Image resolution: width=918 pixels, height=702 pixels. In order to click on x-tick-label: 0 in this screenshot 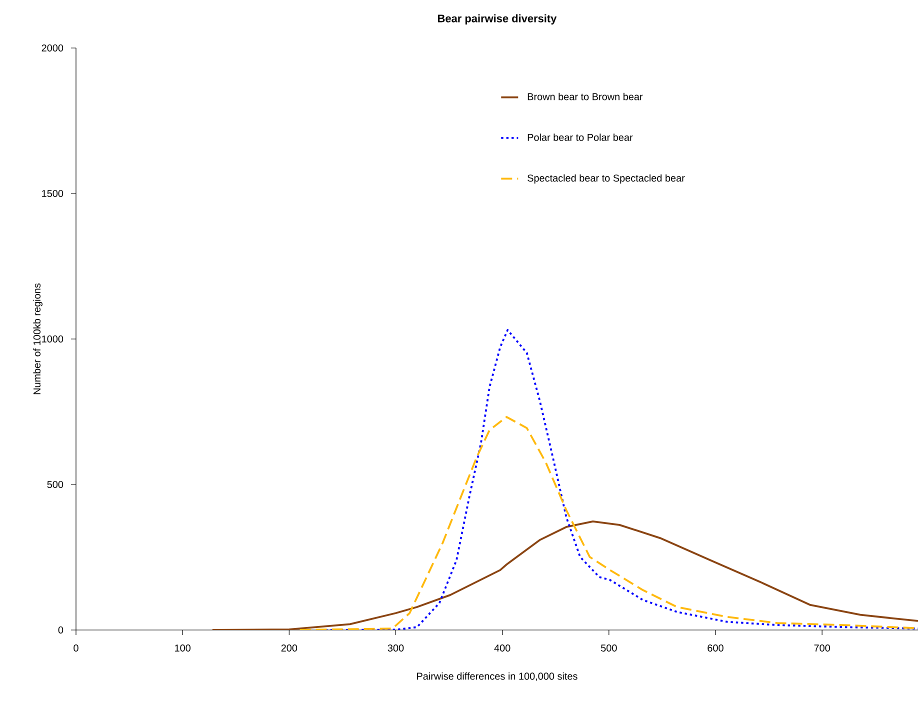, I will do `click(76, 648)`.